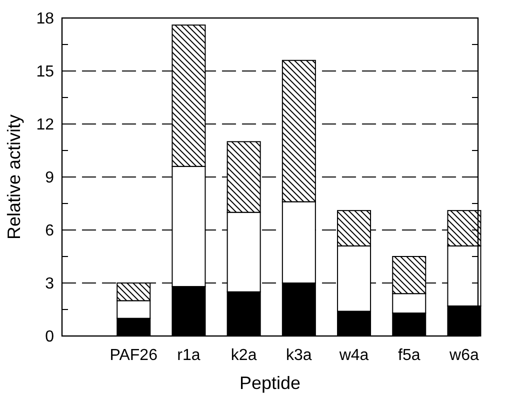 The height and width of the screenshot is (401, 520). What do you see at coordinates (353, 355) in the screenshot?
I see `x-tick-label: w4a` at bounding box center [353, 355].